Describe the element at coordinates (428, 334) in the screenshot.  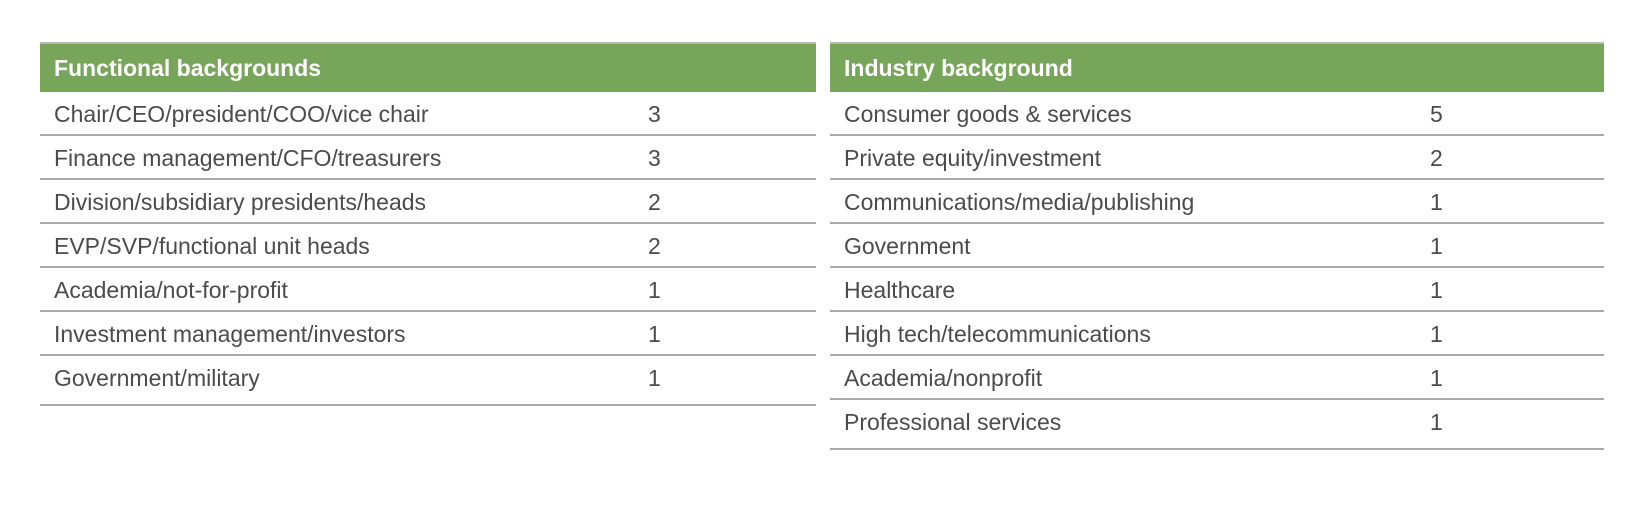
I see `table-row: Investment management/investors 1` at that location.